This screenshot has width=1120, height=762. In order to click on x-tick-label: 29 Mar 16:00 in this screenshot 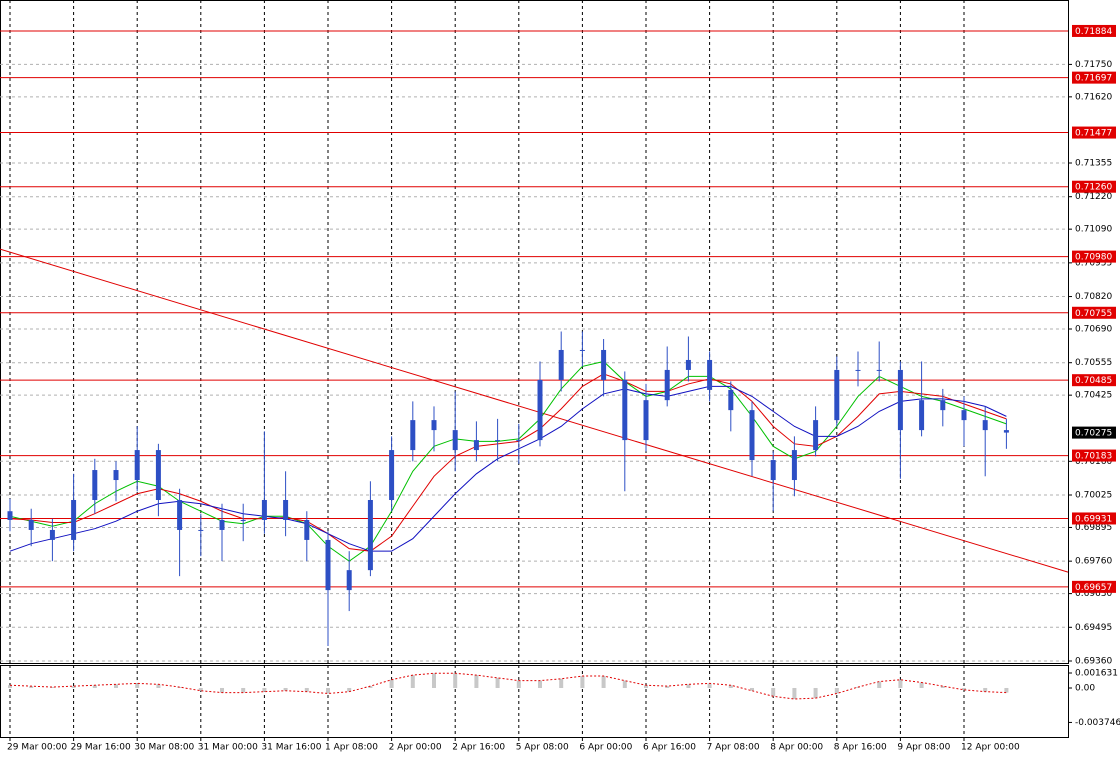, I will do `click(101, 748)`.